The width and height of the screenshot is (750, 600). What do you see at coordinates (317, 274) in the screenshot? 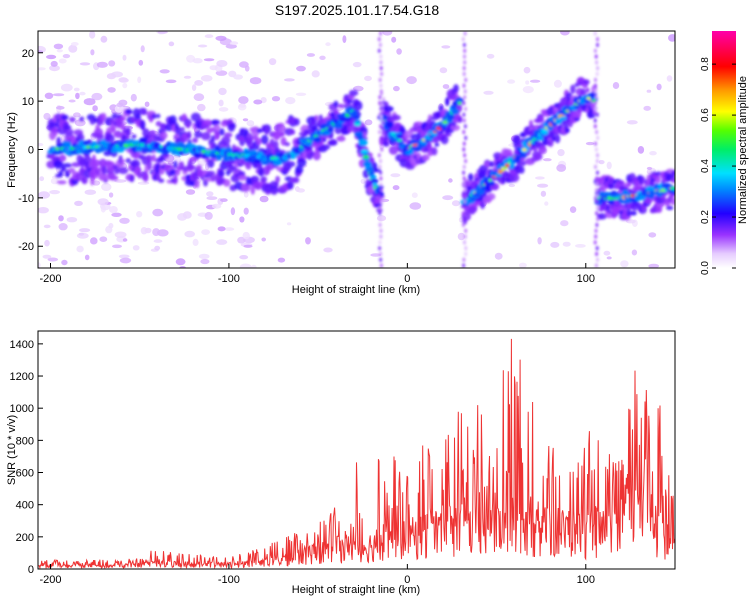
I see `heatmap-x-ticks: -200 -100 0 100` at bounding box center [317, 274].